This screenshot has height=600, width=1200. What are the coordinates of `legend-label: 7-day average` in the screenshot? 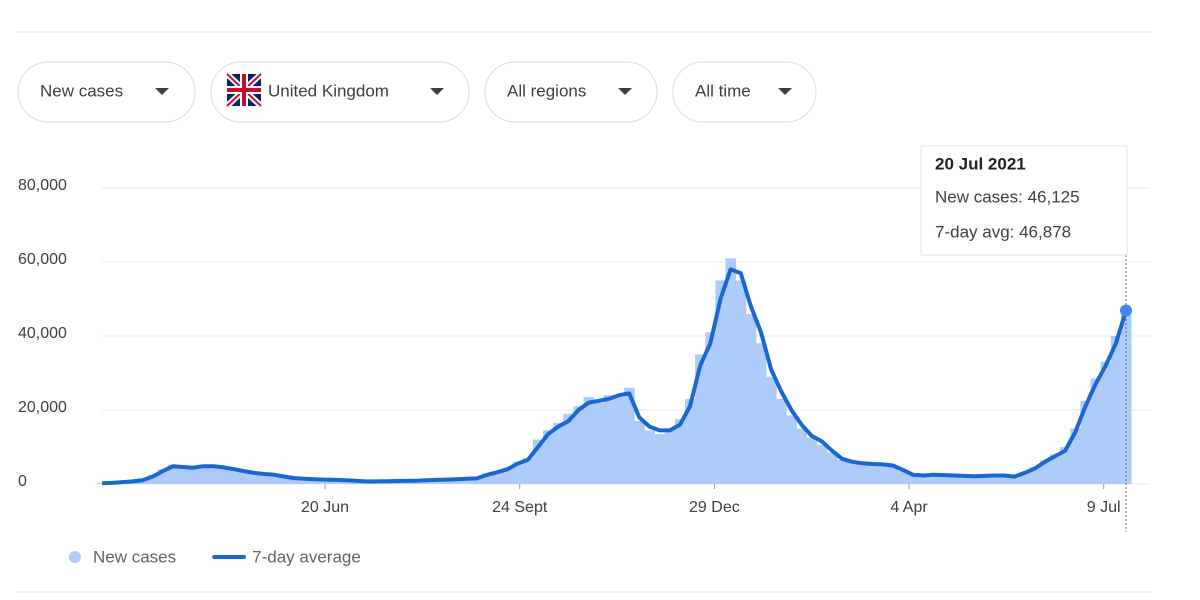 It's located at (306, 556).